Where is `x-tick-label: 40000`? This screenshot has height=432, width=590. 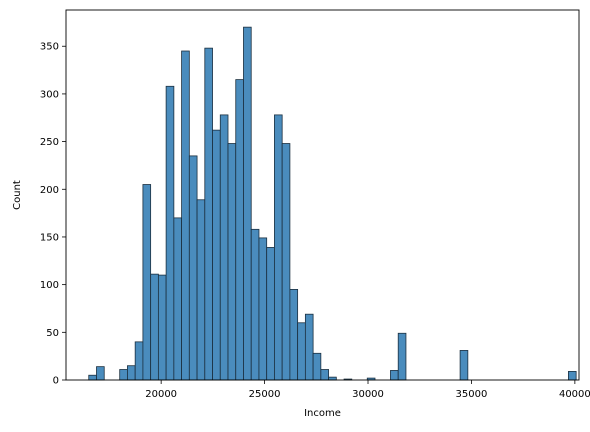 x-tick-label: 40000 is located at coordinates (574, 394).